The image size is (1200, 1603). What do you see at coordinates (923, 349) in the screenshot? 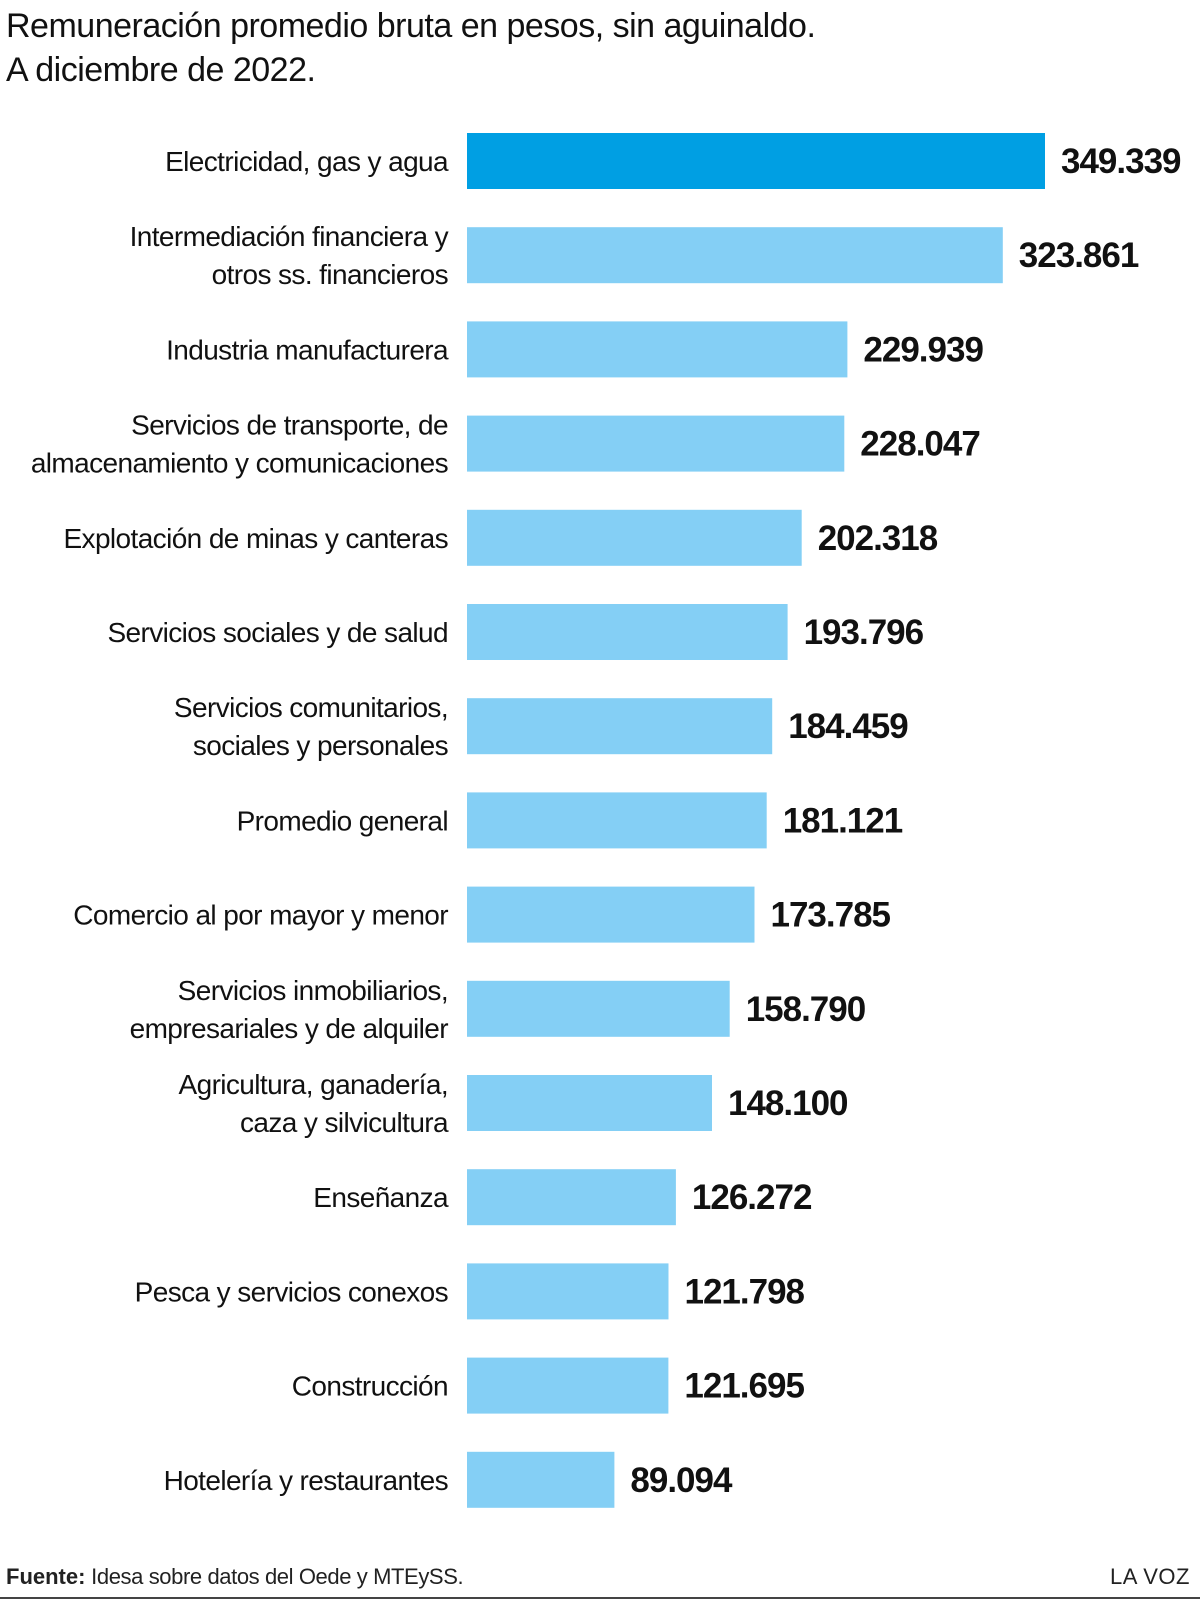
I see `value-label: 229.939` at bounding box center [923, 349].